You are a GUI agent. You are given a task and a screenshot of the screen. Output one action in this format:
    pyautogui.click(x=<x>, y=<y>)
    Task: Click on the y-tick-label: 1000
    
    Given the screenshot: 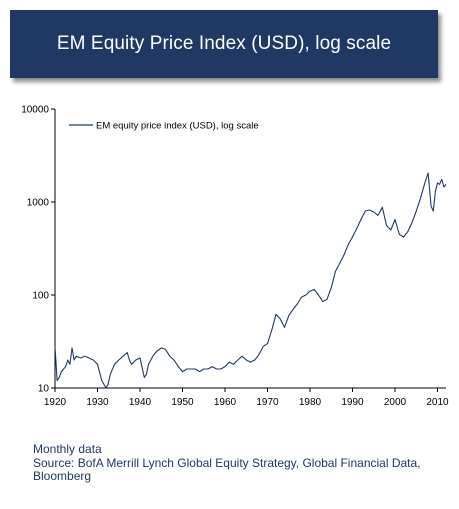 What is the action you would take?
    pyautogui.click(x=38, y=203)
    